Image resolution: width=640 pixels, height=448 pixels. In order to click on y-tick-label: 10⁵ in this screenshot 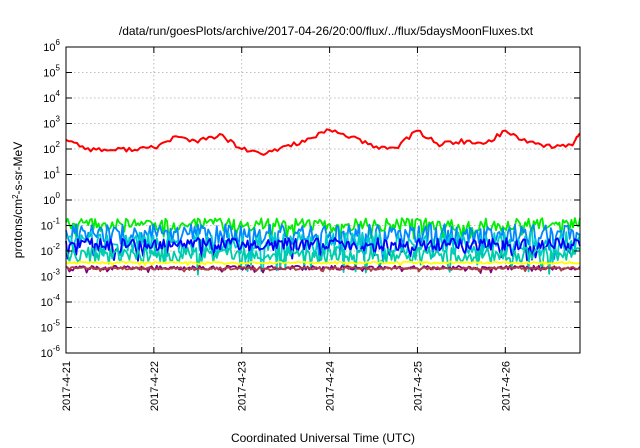, I will do `click(51, 72)`.